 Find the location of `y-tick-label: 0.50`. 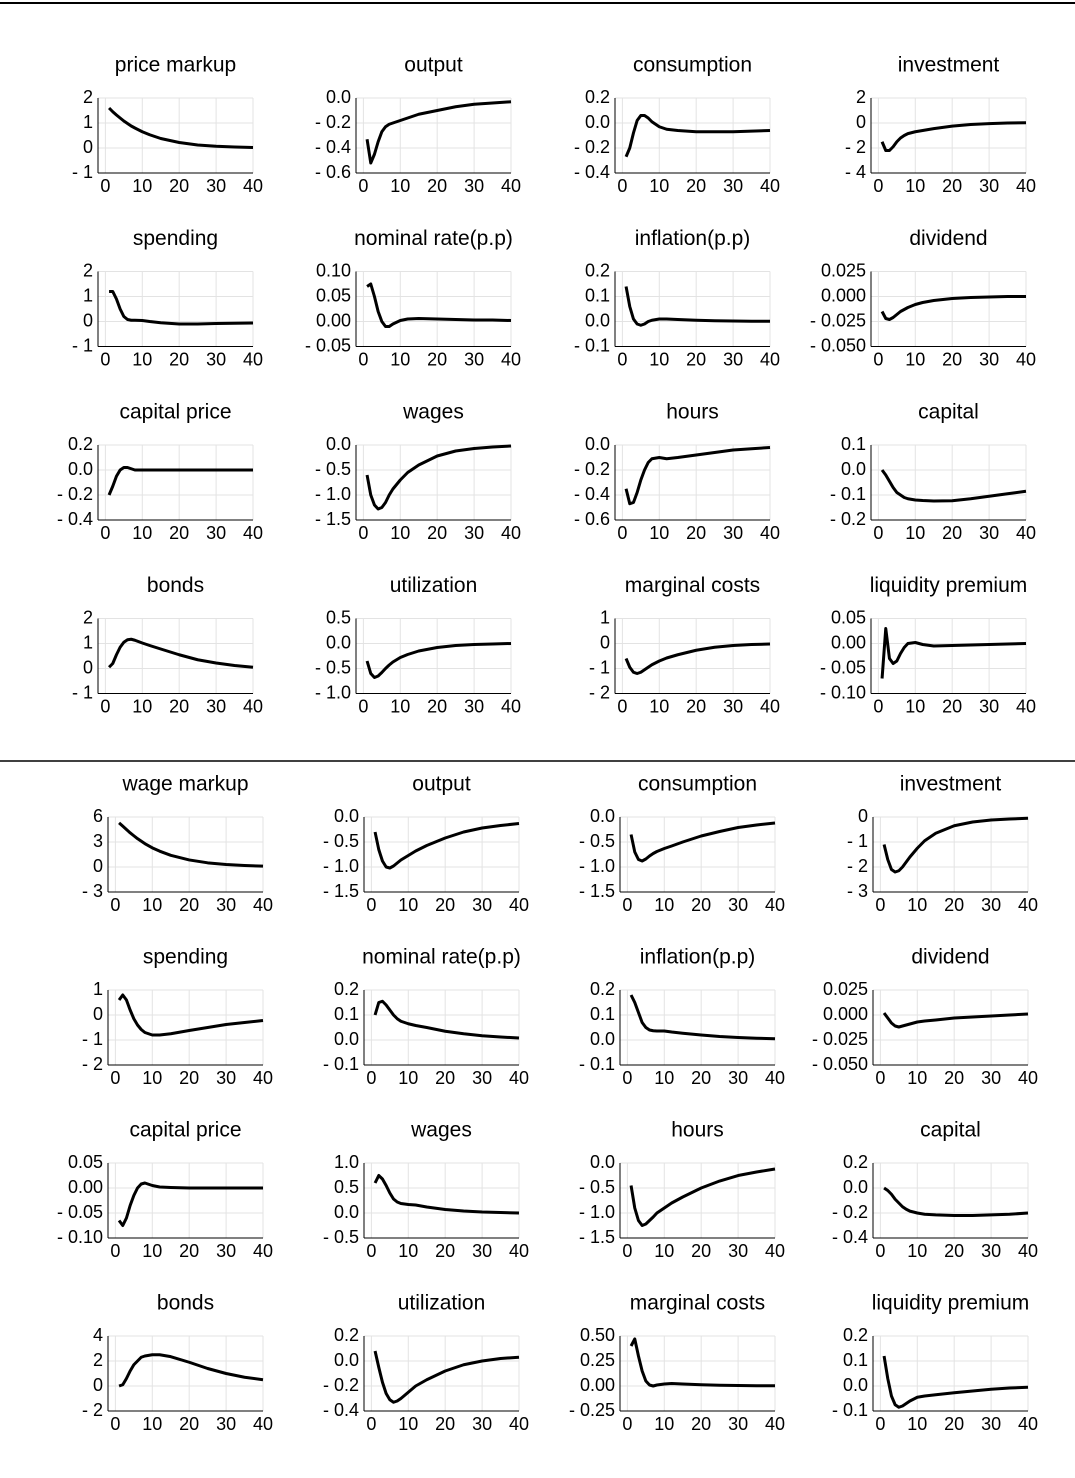

y-tick-label: 0.50 is located at coordinates (597, 1335).